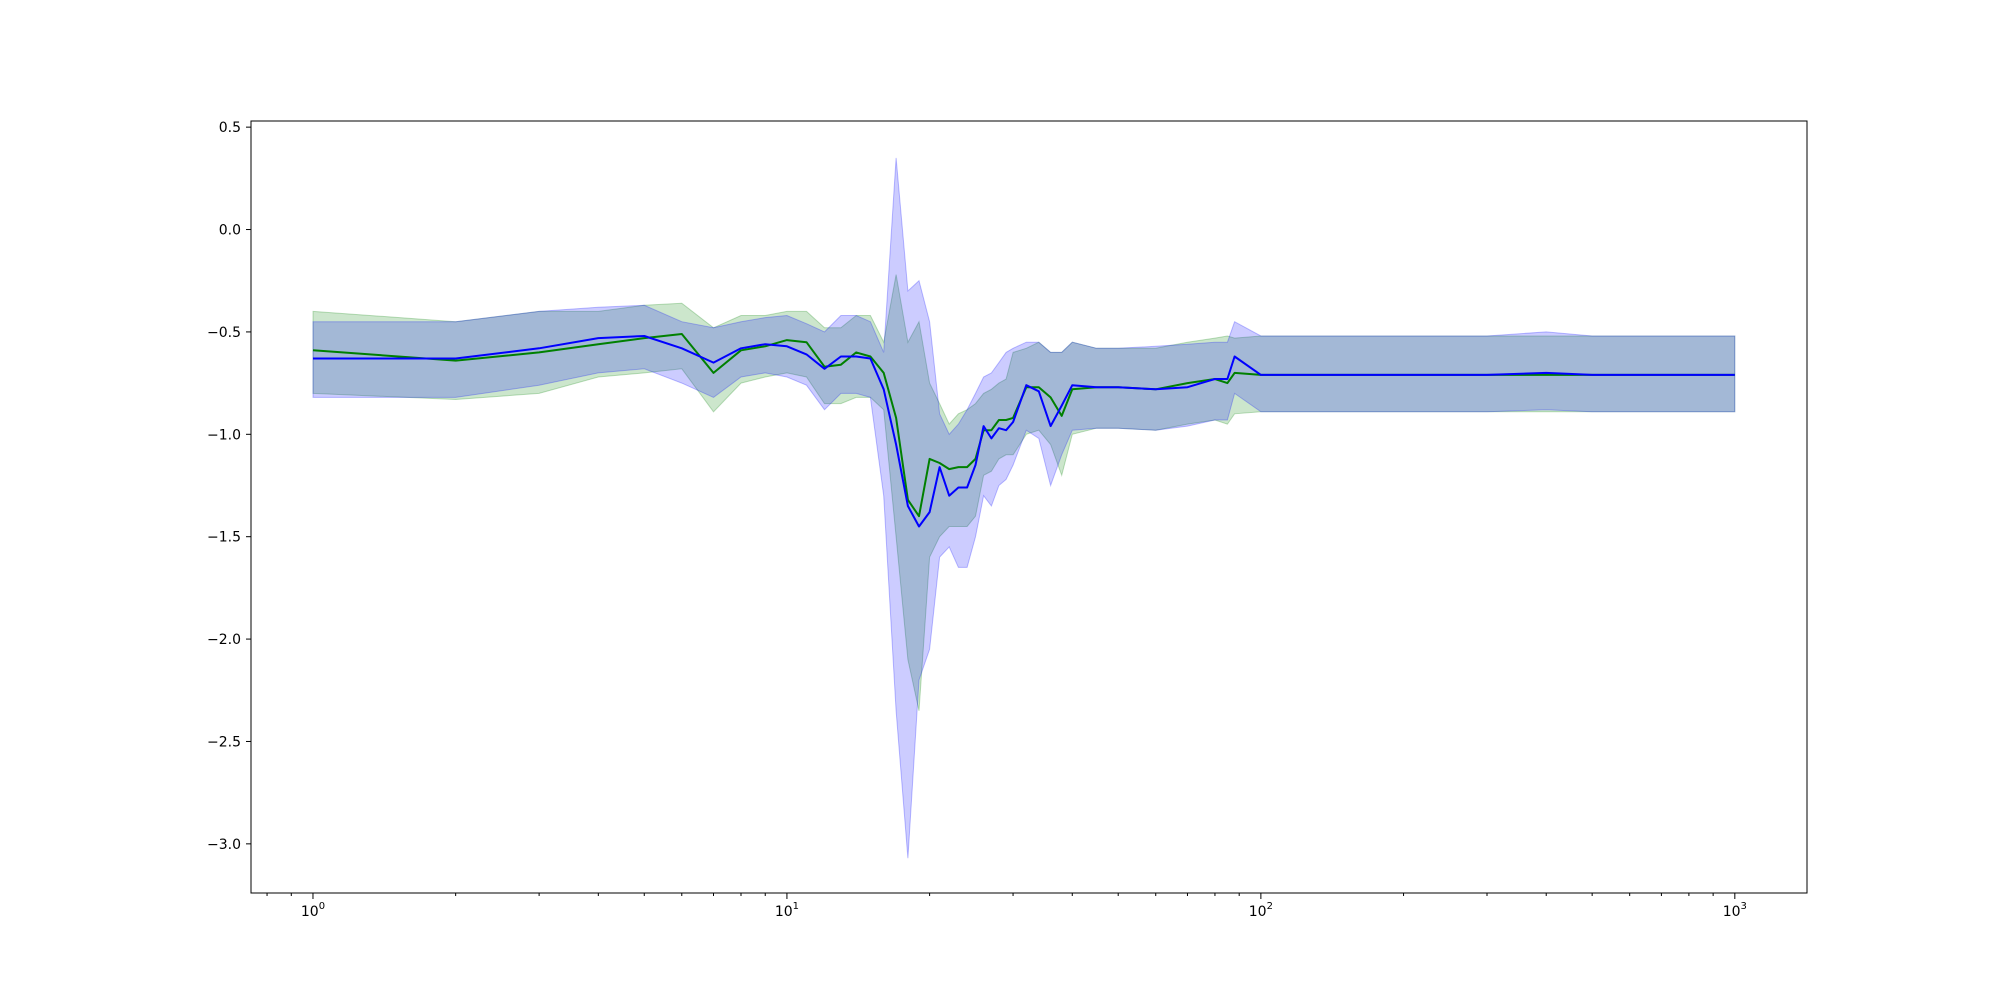 This screenshot has height=1004, width=2000. Describe the element at coordinates (313, 910) in the screenshot. I see `x-tick-label: 10⁰` at that location.